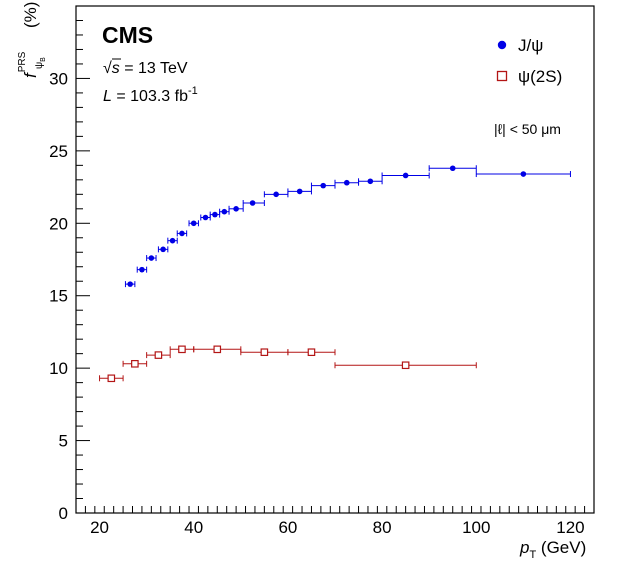 This screenshot has height=566, width=617. I want to click on svg-text: fPRS, so click(28, 64).